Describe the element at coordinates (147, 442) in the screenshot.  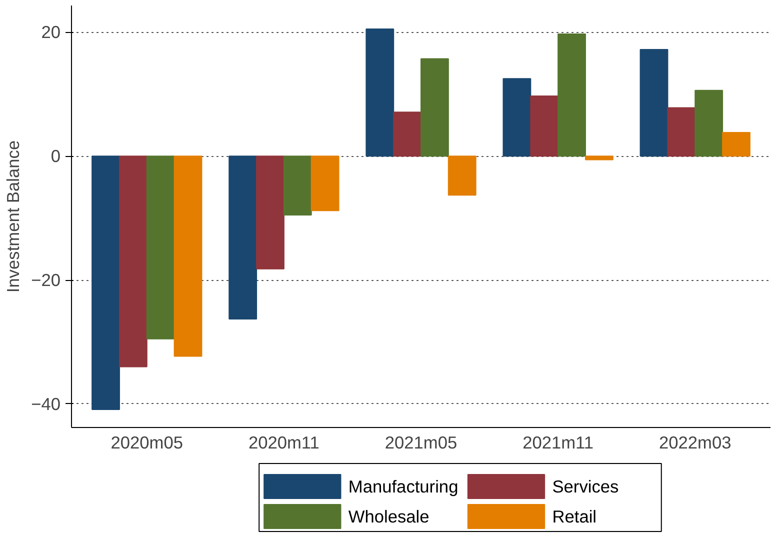
I see `x-tick-label: 2020m05` at that location.